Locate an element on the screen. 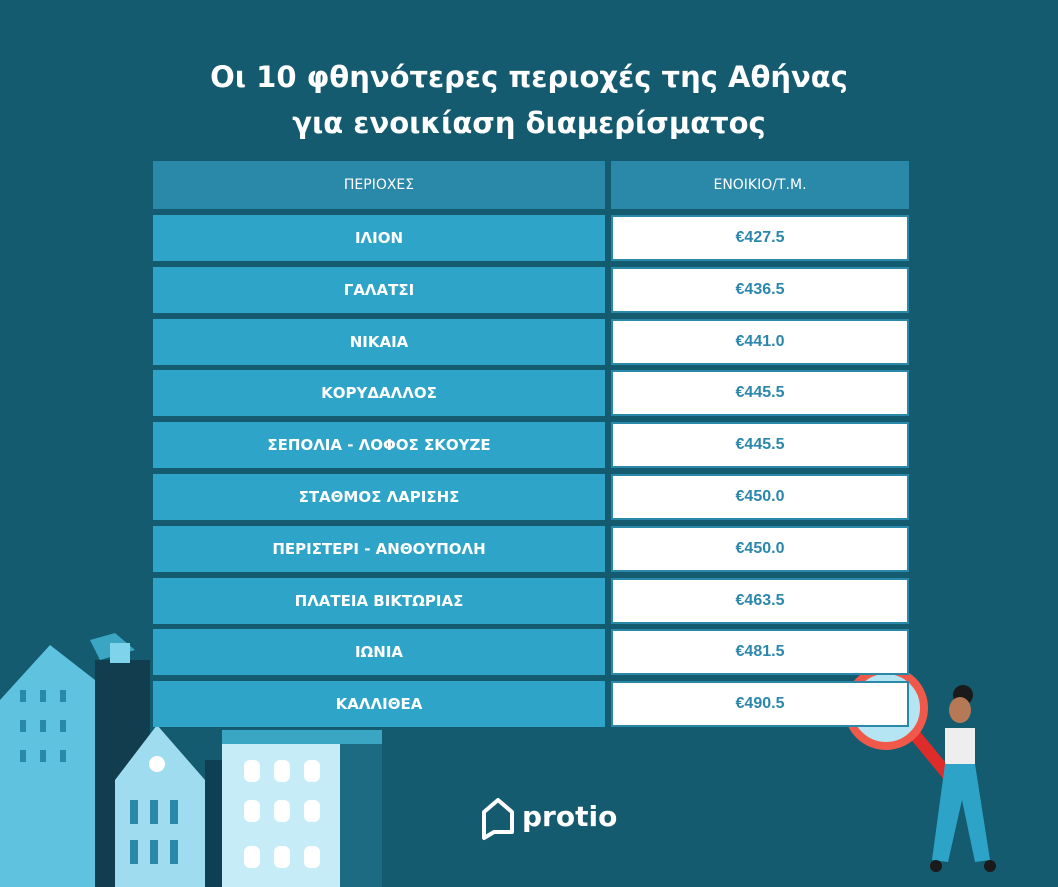 The width and height of the screenshot is (1058, 887). area-cell: ΙΛΙΟΝ is located at coordinates (379, 238).